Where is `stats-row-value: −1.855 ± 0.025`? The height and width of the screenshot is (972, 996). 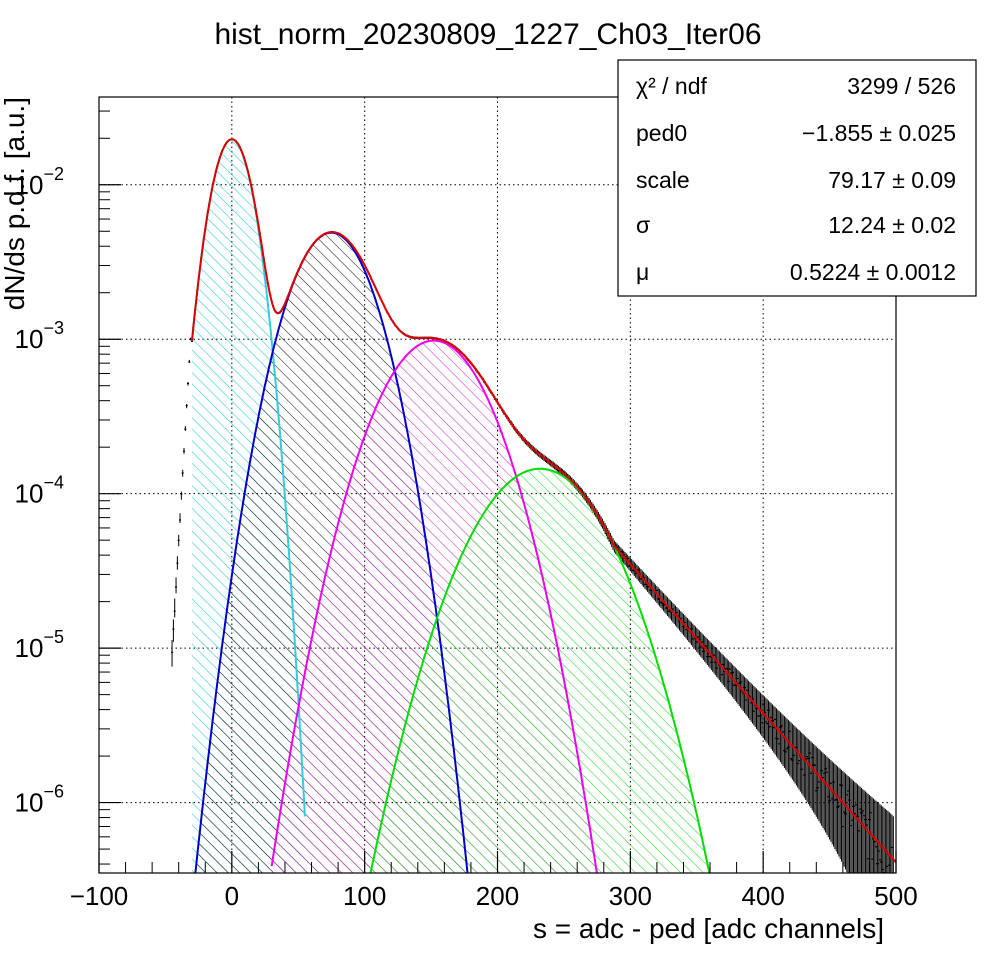 stats-row-value: −1.855 ± 0.025 is located at coordinates (879, 133).